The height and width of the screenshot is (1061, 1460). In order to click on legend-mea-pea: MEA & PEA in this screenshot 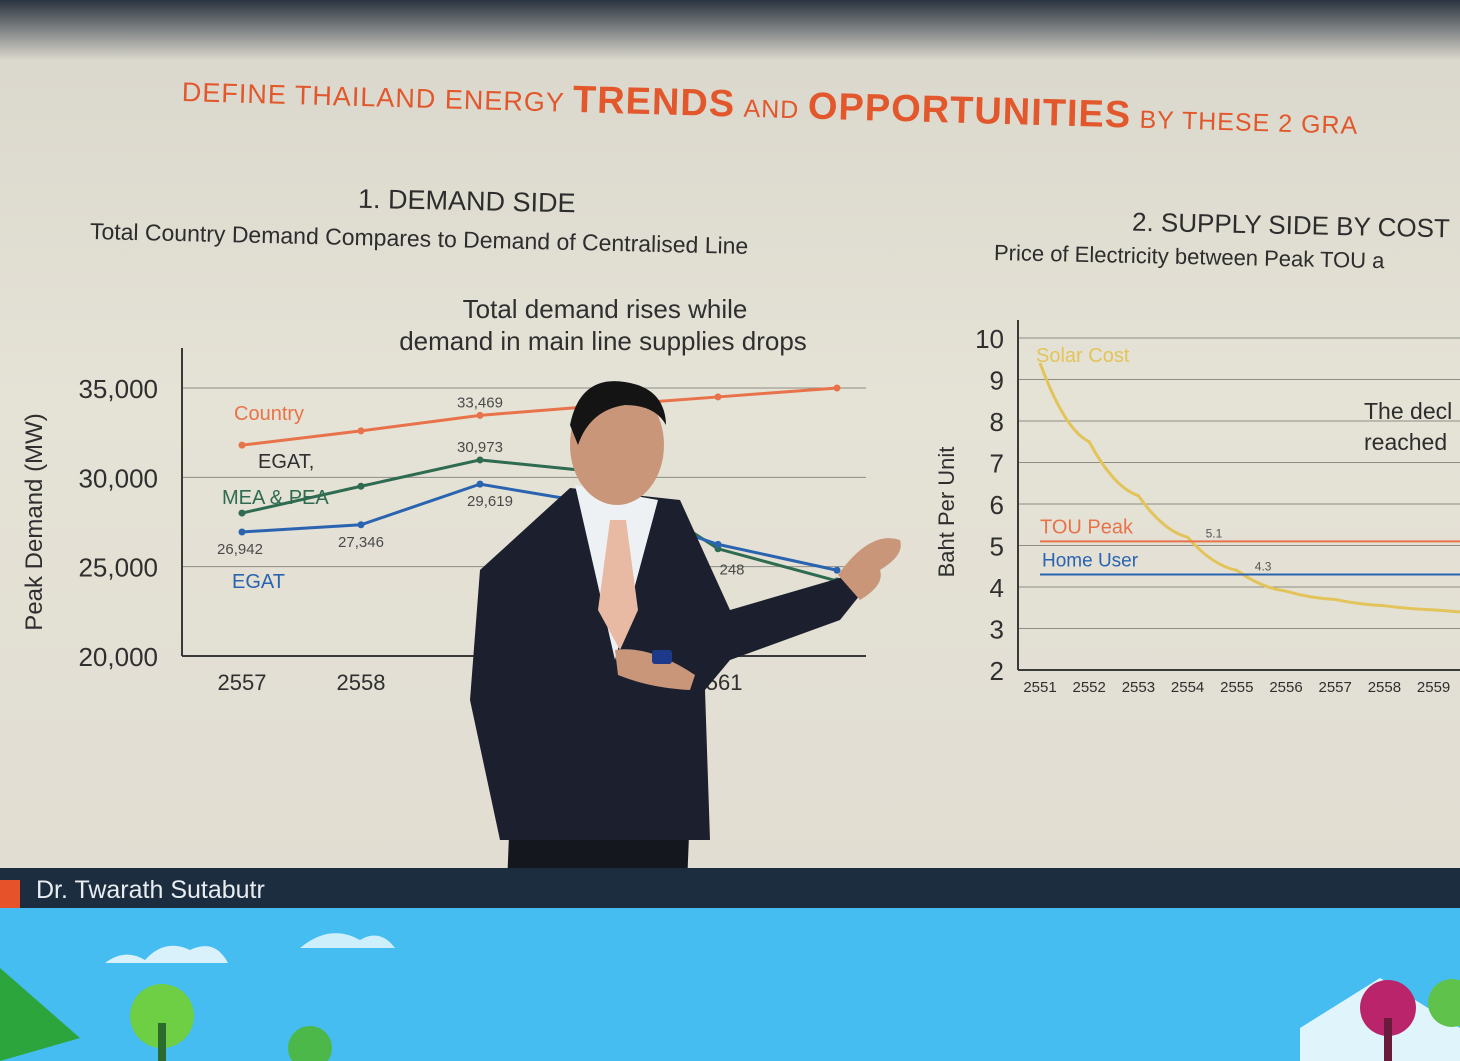, I will do `click(275, 498)`.